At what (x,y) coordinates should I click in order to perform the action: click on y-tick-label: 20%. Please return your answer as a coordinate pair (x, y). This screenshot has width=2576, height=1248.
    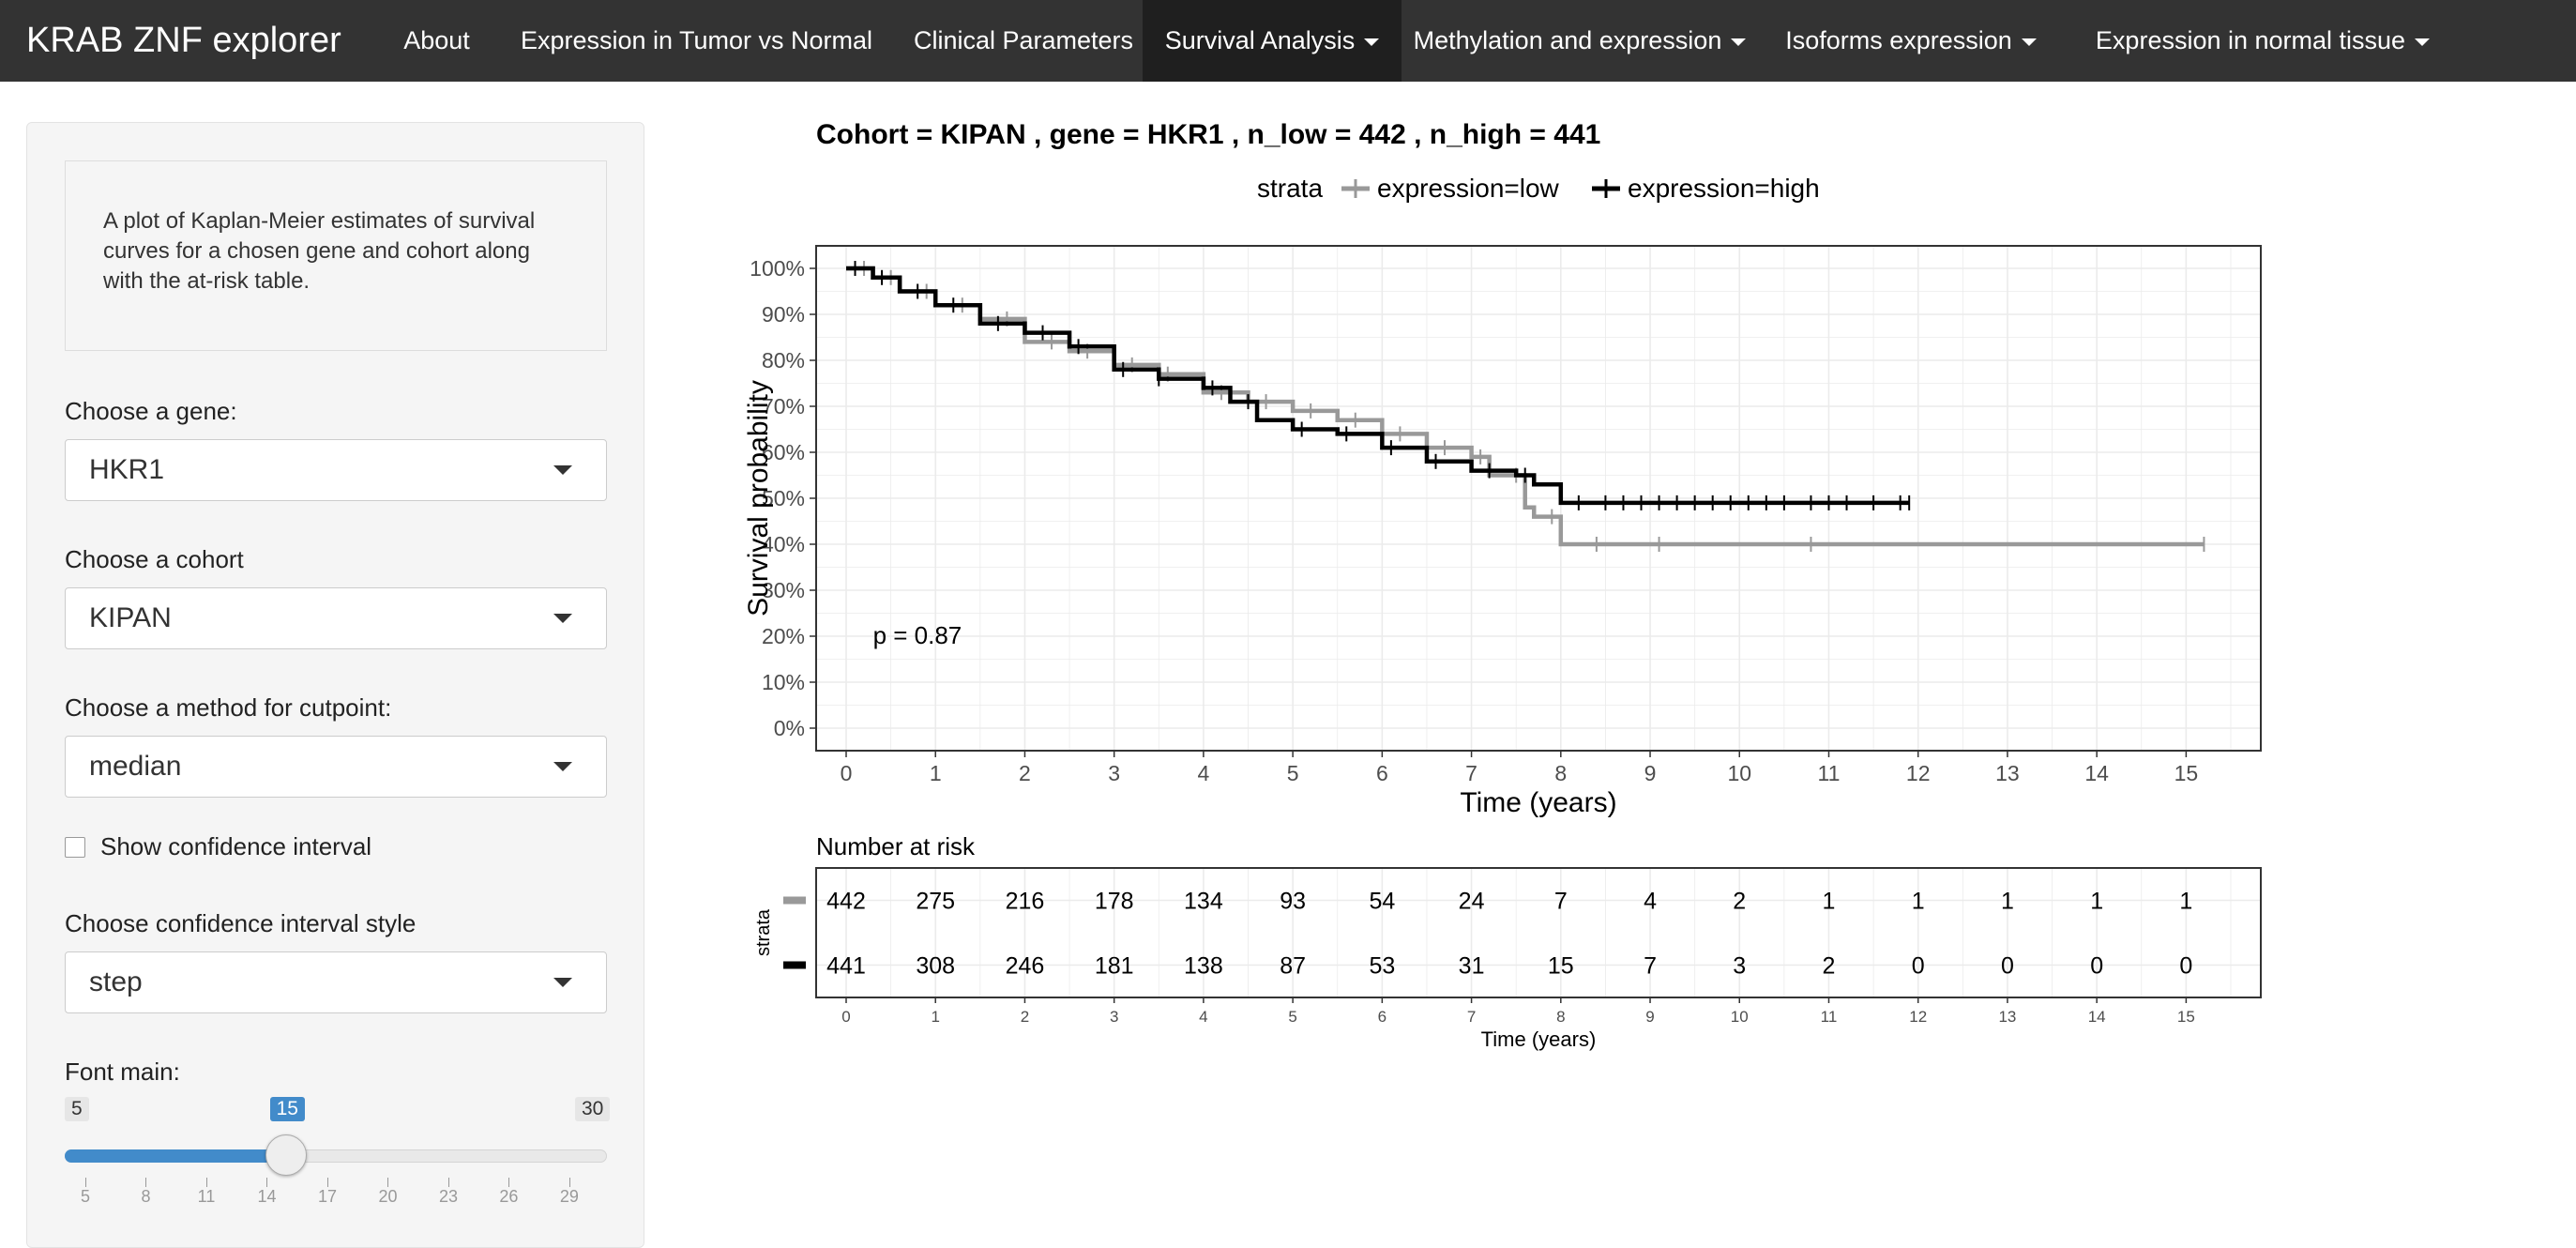
    Looking at the image, I should click on (783, 636).